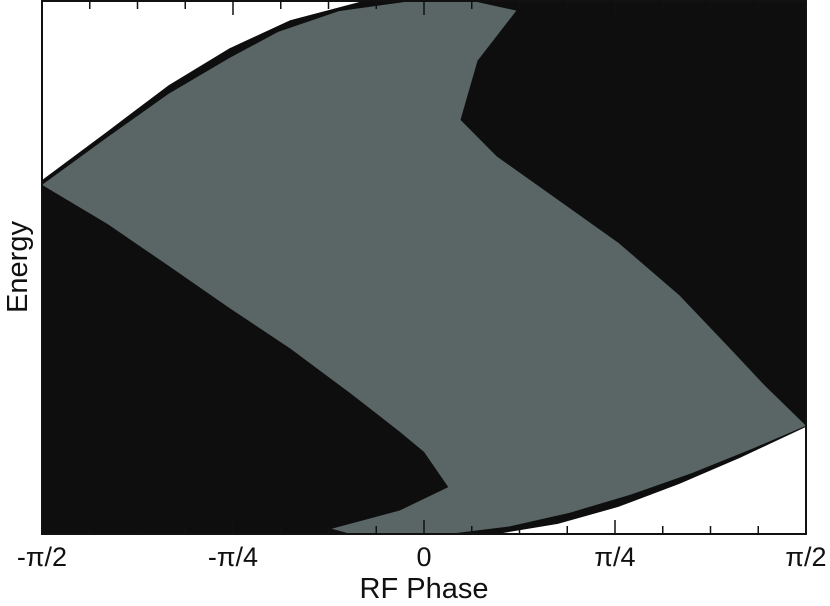 This screenshot has height=606, width=830. I want to click on y-axis-title: Energy, so click(18, 267).